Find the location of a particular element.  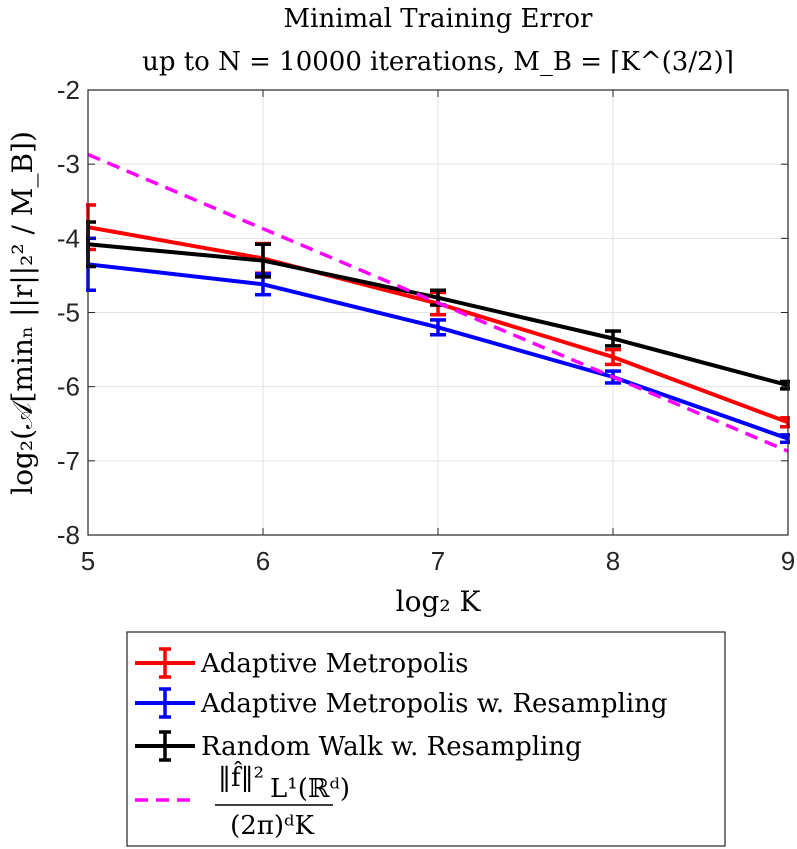

x-tick-label: 9 is located at coordinates (788, 561).